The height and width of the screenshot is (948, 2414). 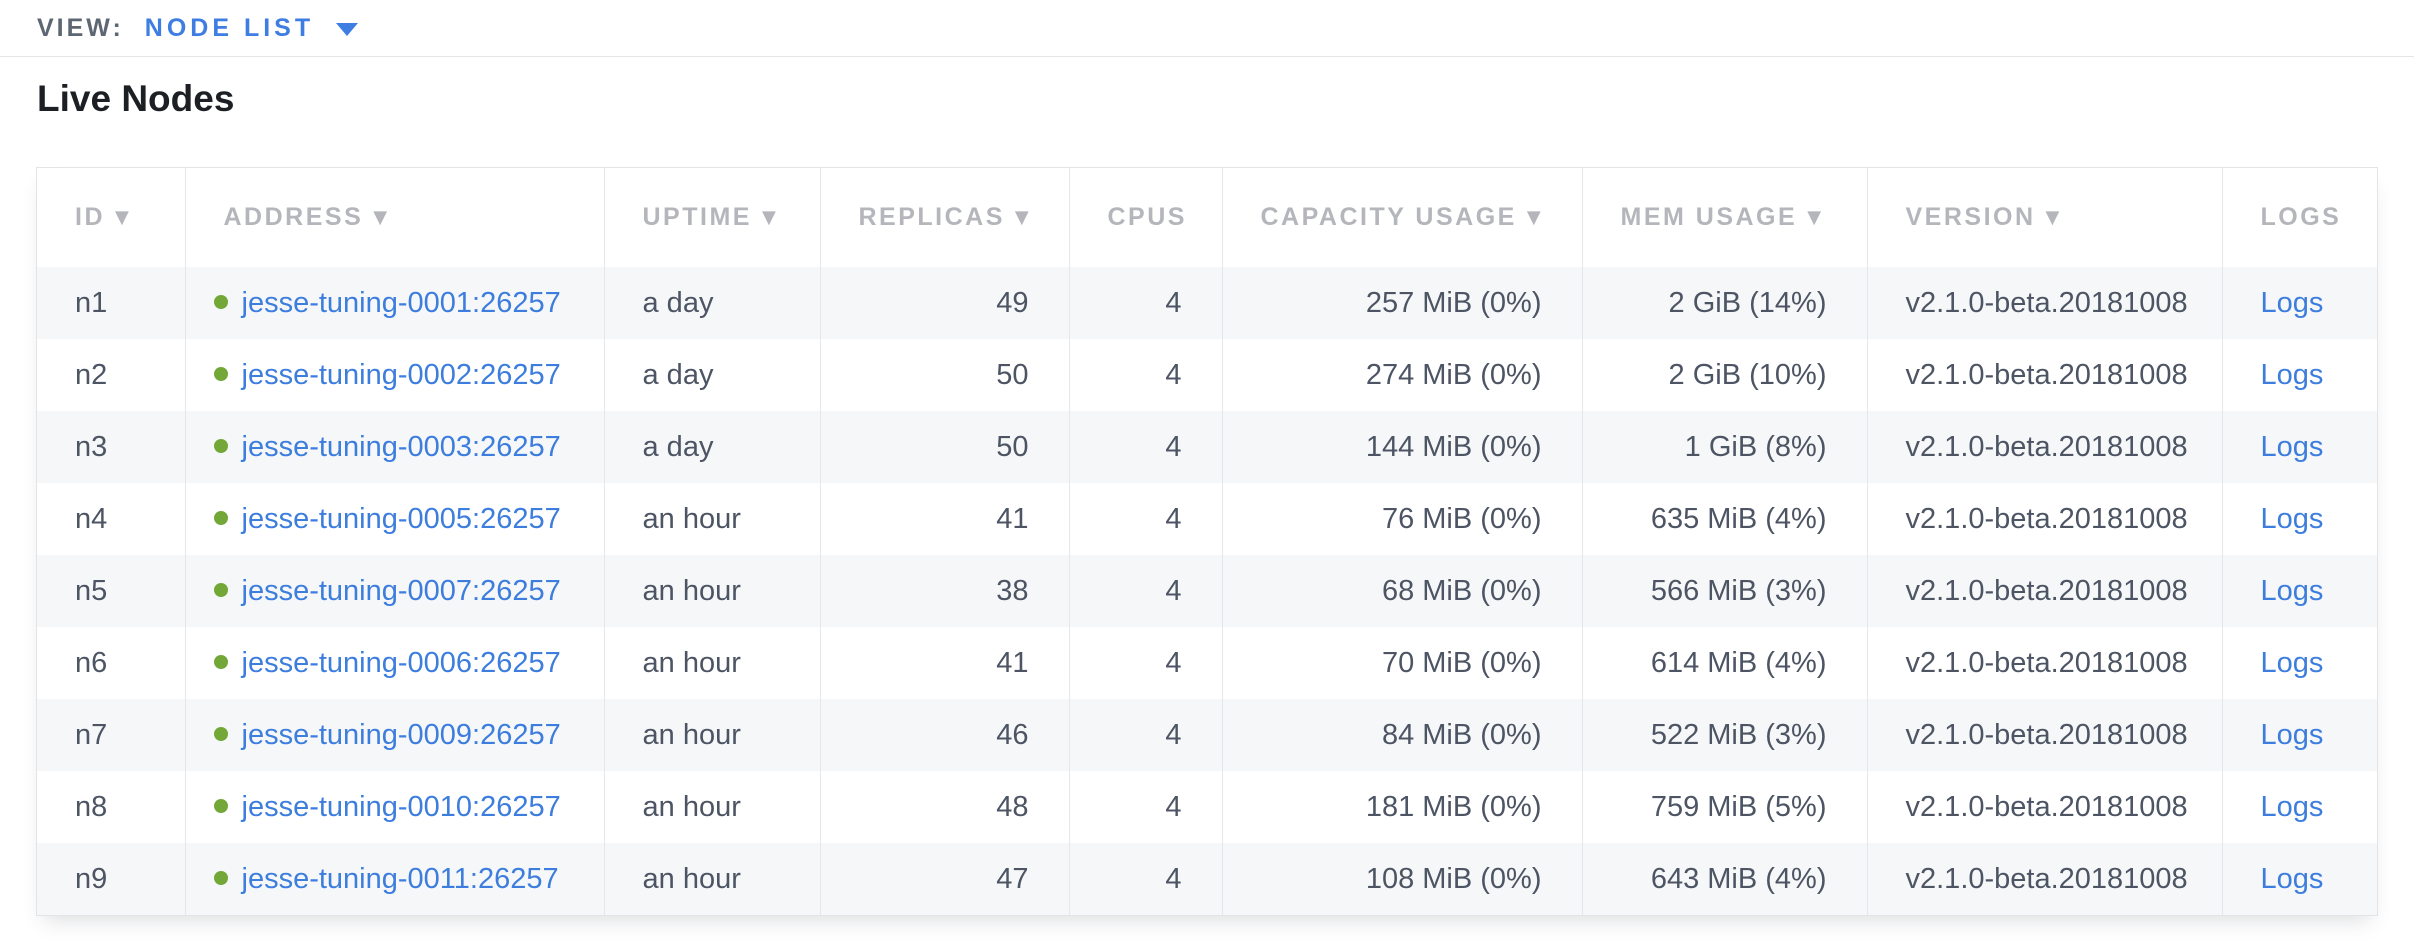 I want to click on node-id-cell: n1, so click(x=111, y=303).